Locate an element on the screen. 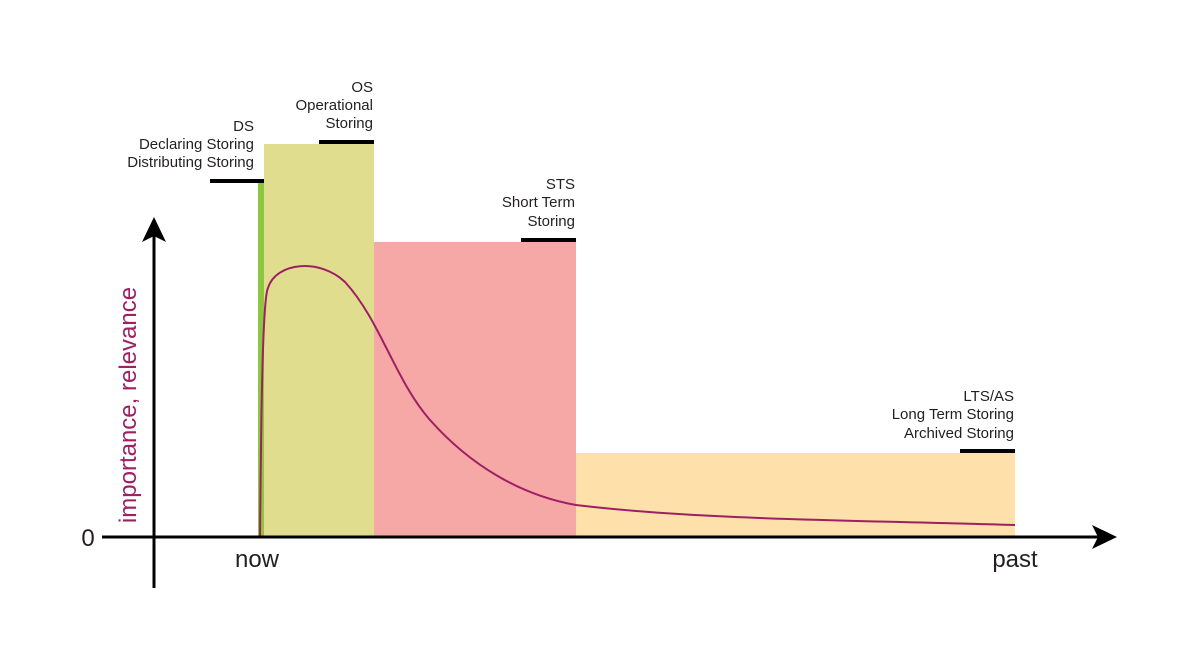 The image size is (1200, 660). svg-text: Short Term is located at coordinates (538, 202).